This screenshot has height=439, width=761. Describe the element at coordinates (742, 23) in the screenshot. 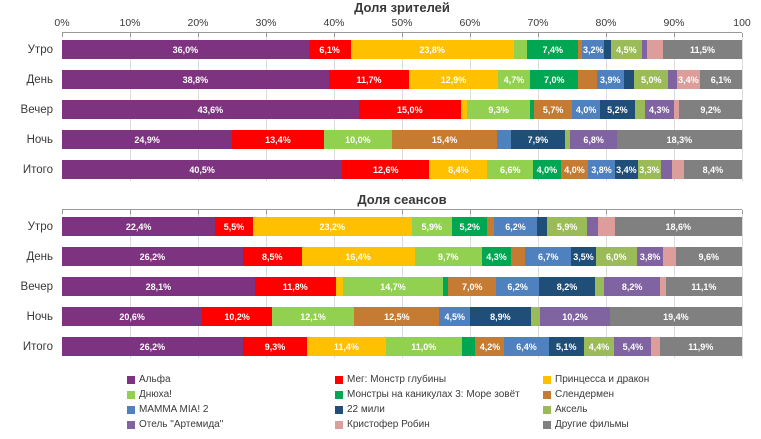

I see `x-axis-tick-label: 100` at that location.